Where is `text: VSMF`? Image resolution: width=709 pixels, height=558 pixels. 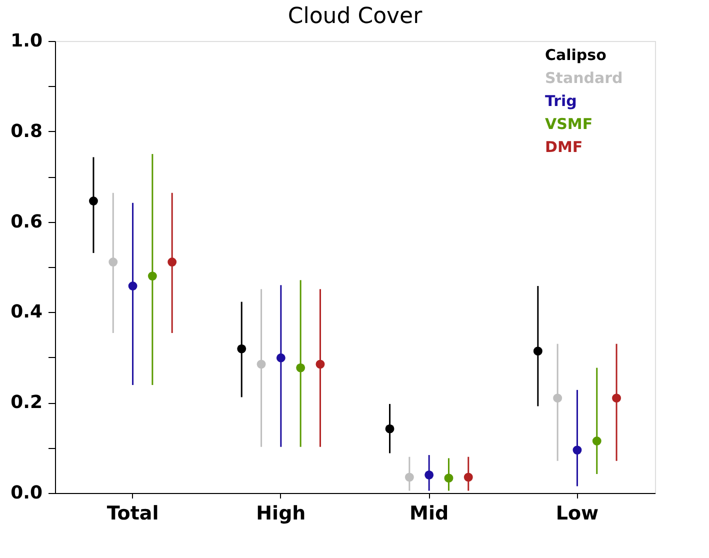
text: VSMF is located at coordinates (569, 124).